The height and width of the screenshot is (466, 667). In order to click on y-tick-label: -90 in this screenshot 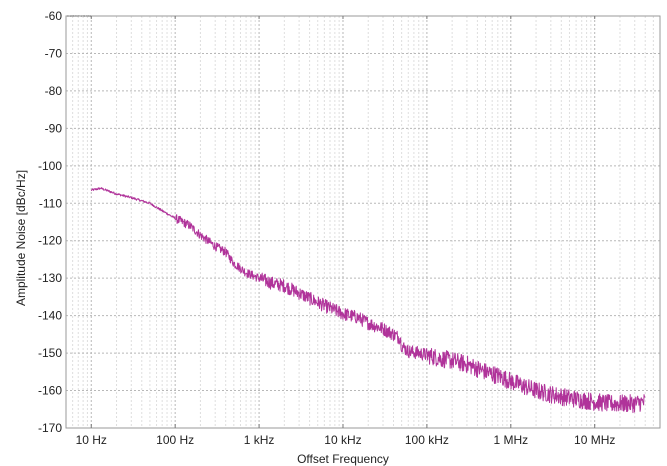, I will do `click(54, 128)`.